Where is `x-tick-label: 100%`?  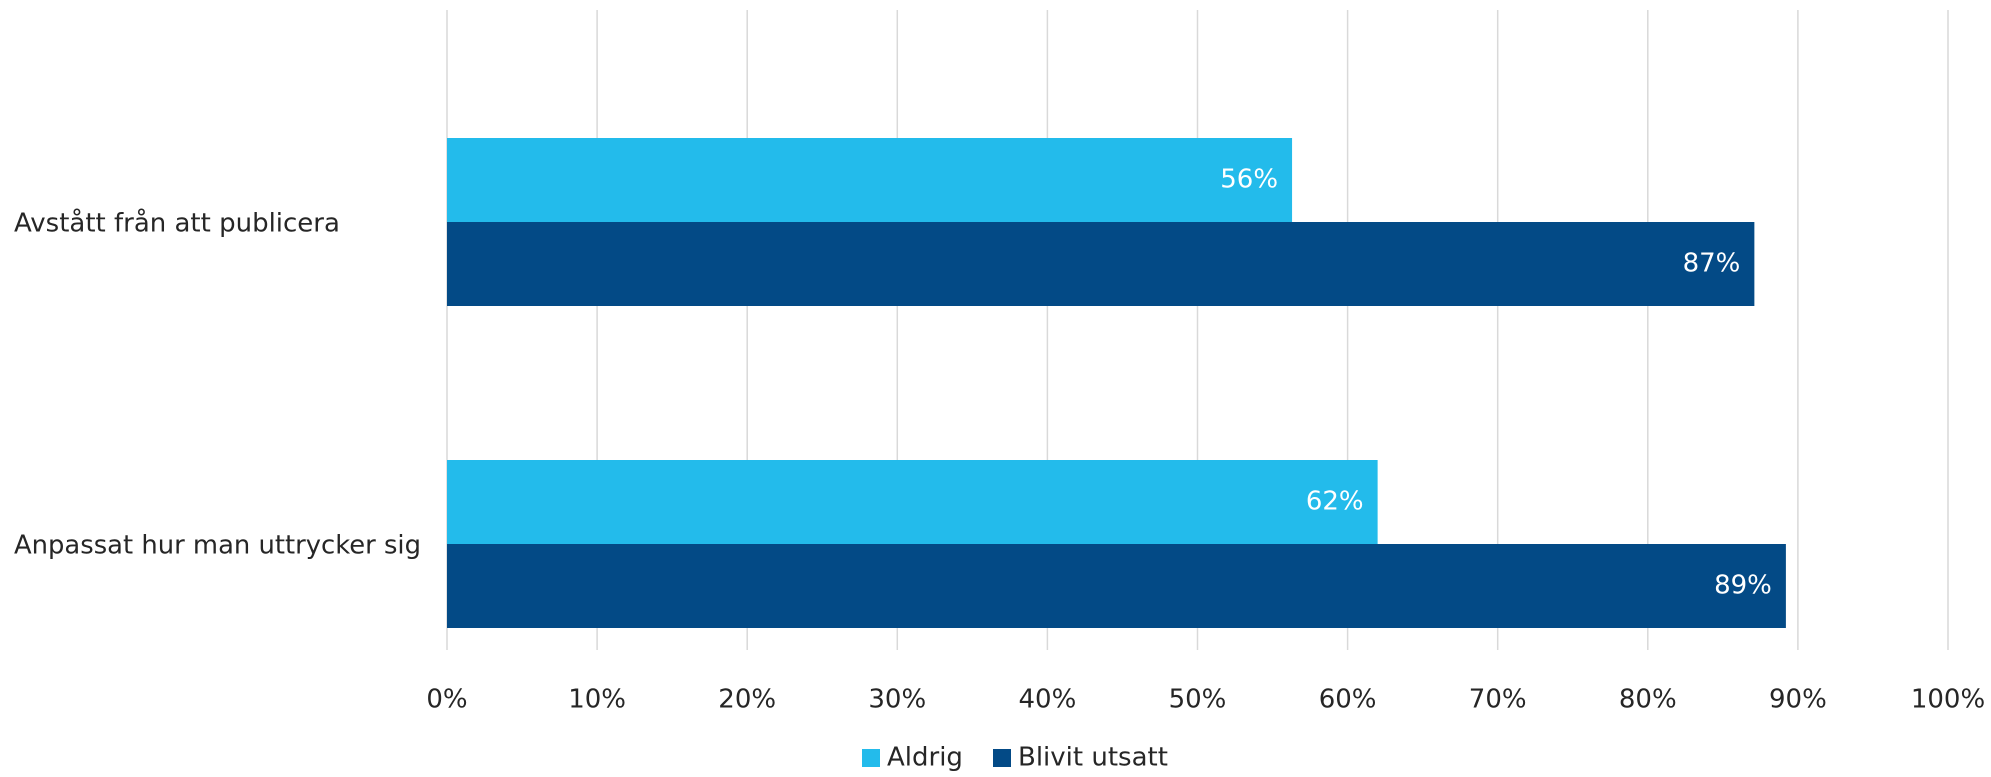
x-tick-label: 100% is located at coordinates (1948, 700).